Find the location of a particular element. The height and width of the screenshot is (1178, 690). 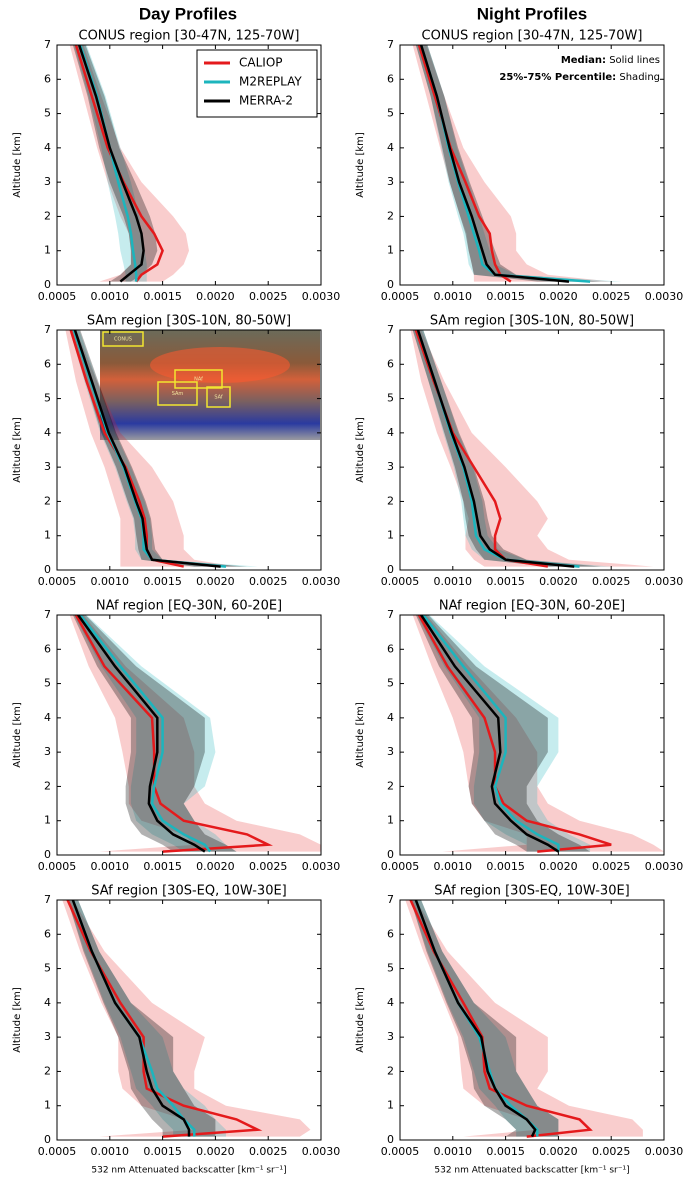

chart-title: SAf region [30S-EQ, 10W-30E] is located at coordinates (189, 891).